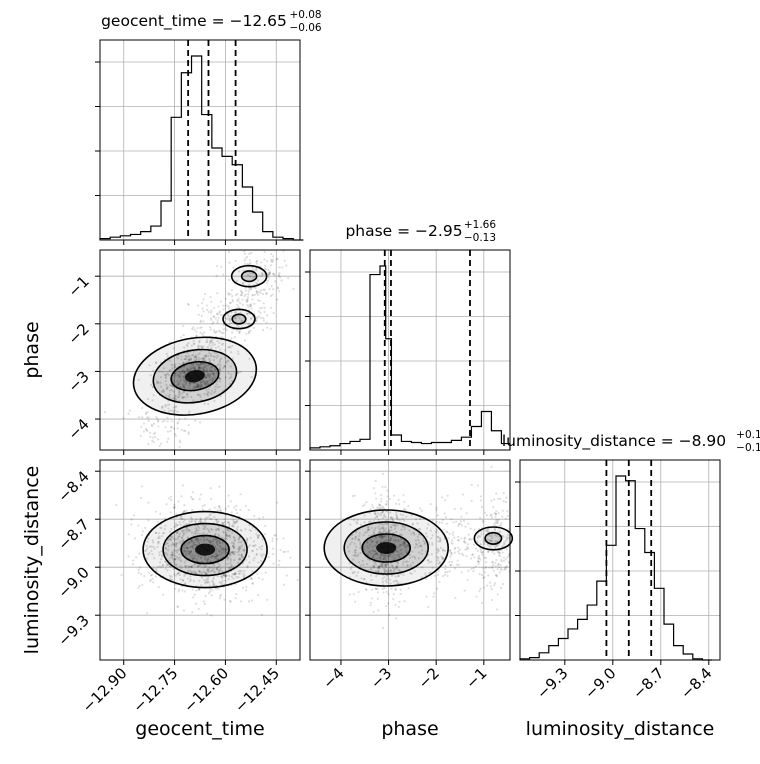 The width and height of the screenshot is (760, 764). What do you see at coordinates (493, 538) in the screenshot?
I see `density-contour` at bounding box center [493, 538].